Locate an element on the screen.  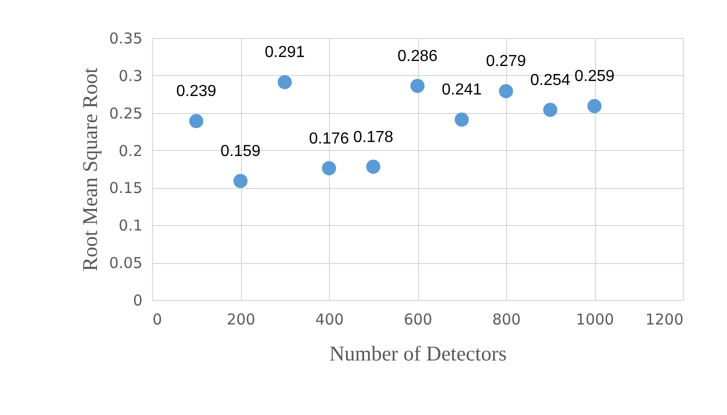
data-label: 0.241 is located at coordinates (462, 90).